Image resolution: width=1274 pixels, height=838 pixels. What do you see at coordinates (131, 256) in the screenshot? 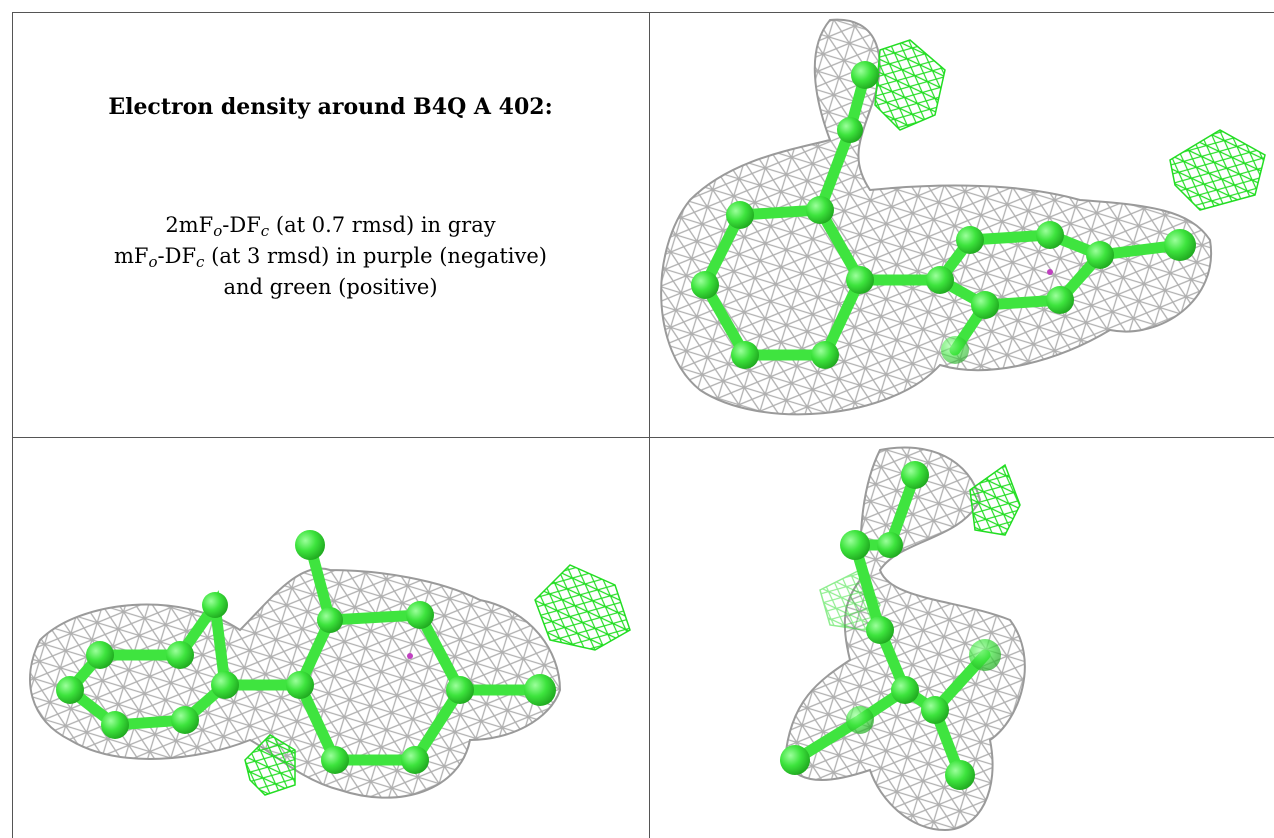
I see `text: mF` at bounding box center [131, 256].